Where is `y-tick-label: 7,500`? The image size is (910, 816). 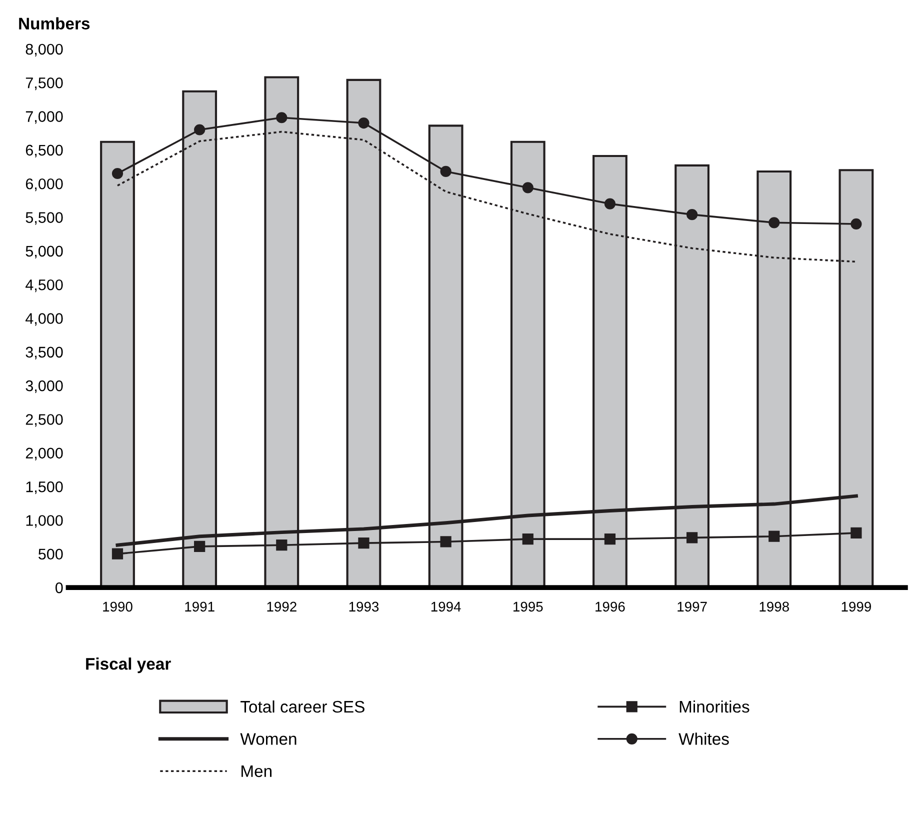 y-tick-label: 7,500 is located at coordinates (44, 83).